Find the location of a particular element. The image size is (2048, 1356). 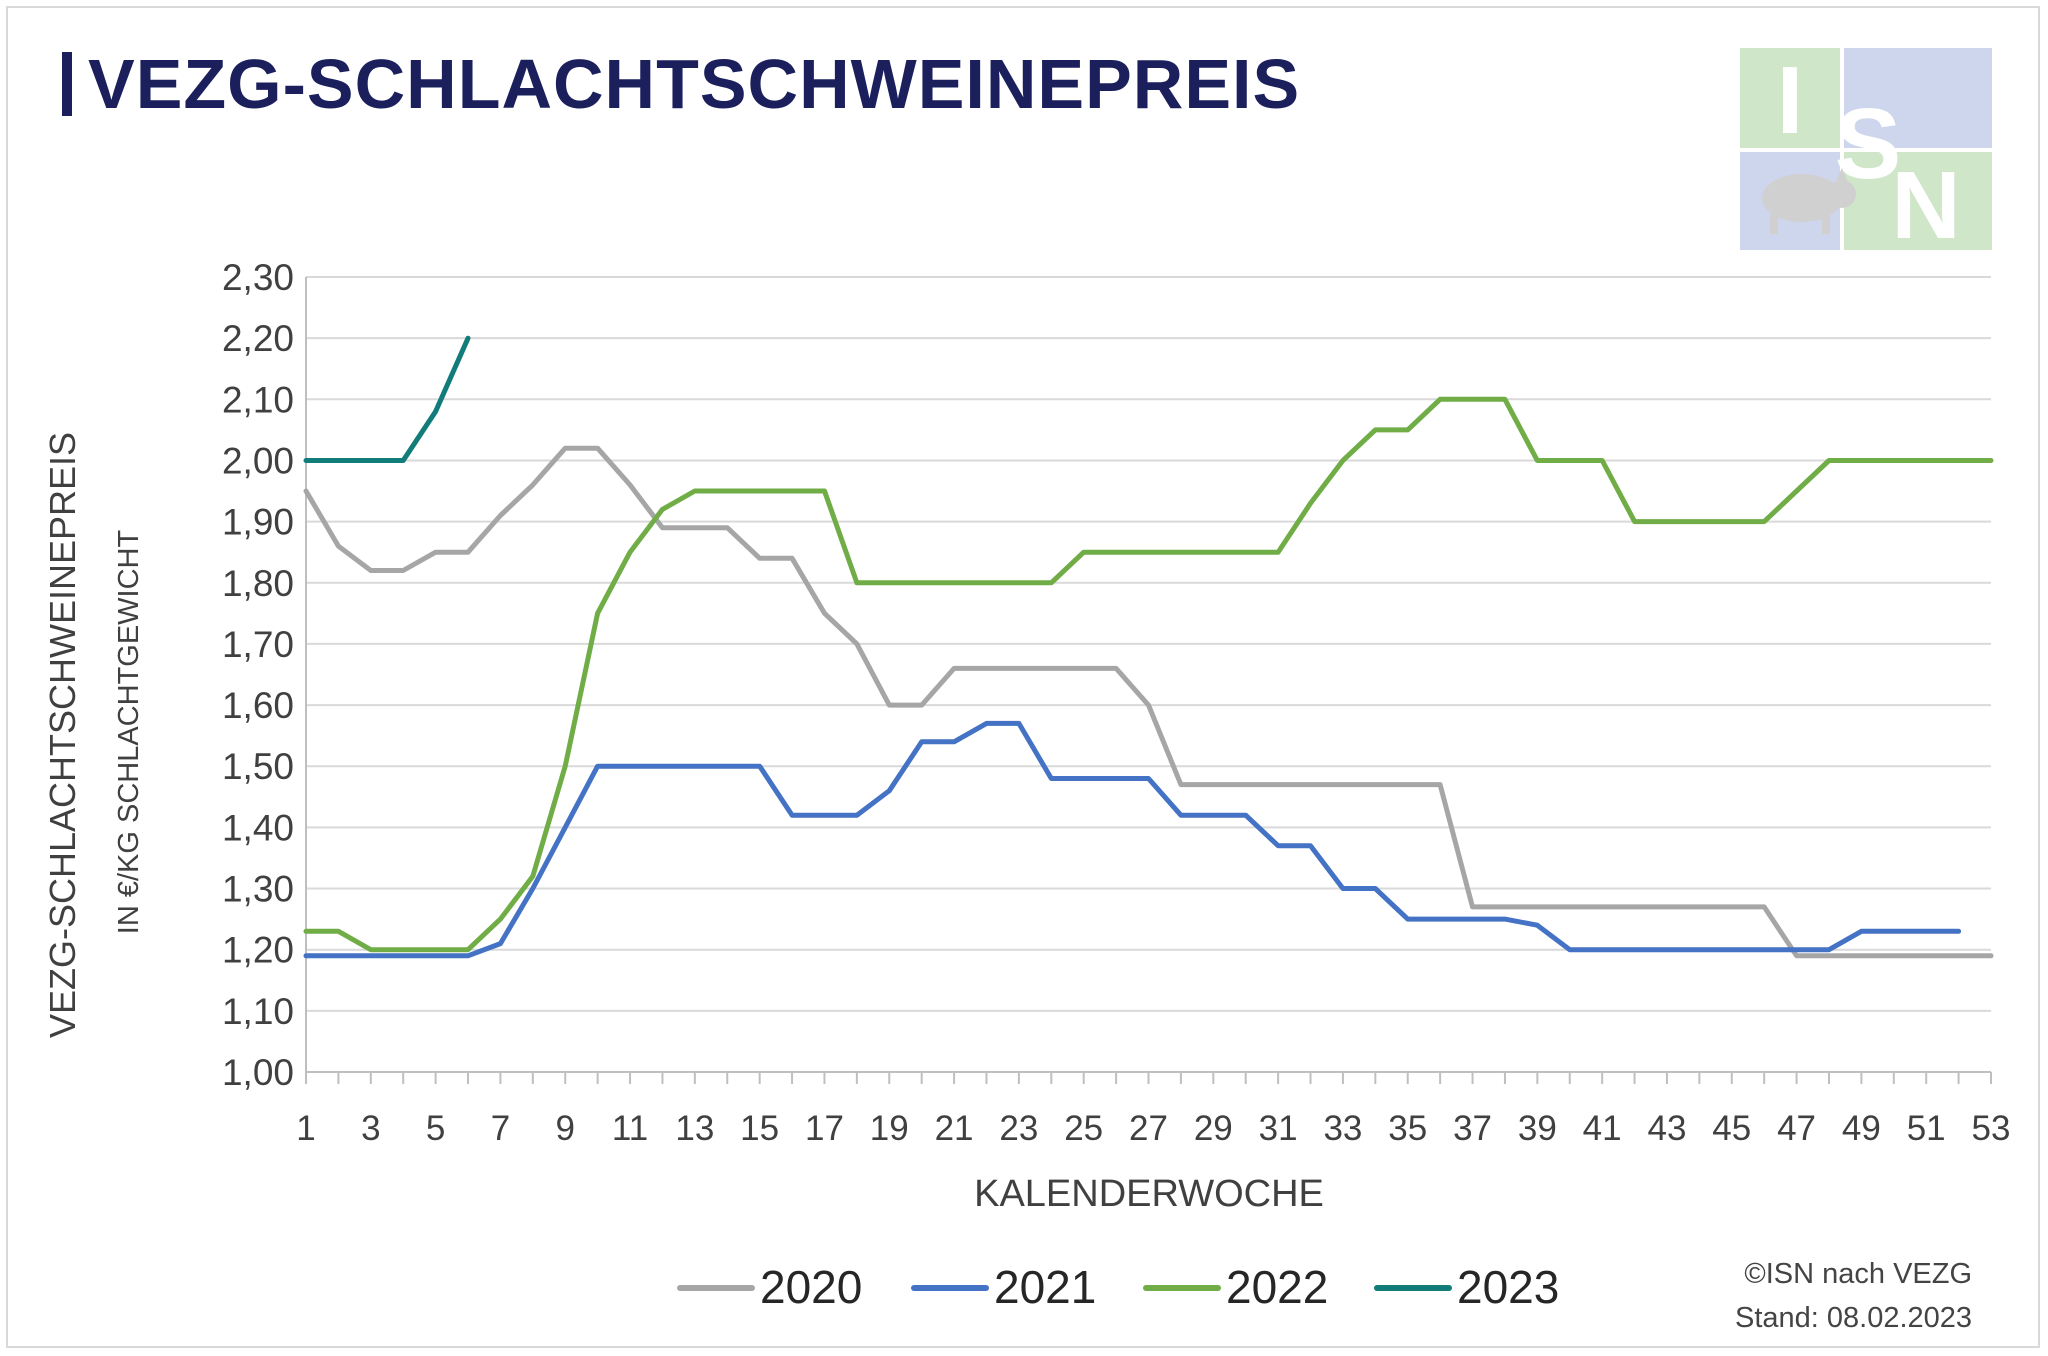

x-tick-label: 37 is located at coordinates (1472, 1128).